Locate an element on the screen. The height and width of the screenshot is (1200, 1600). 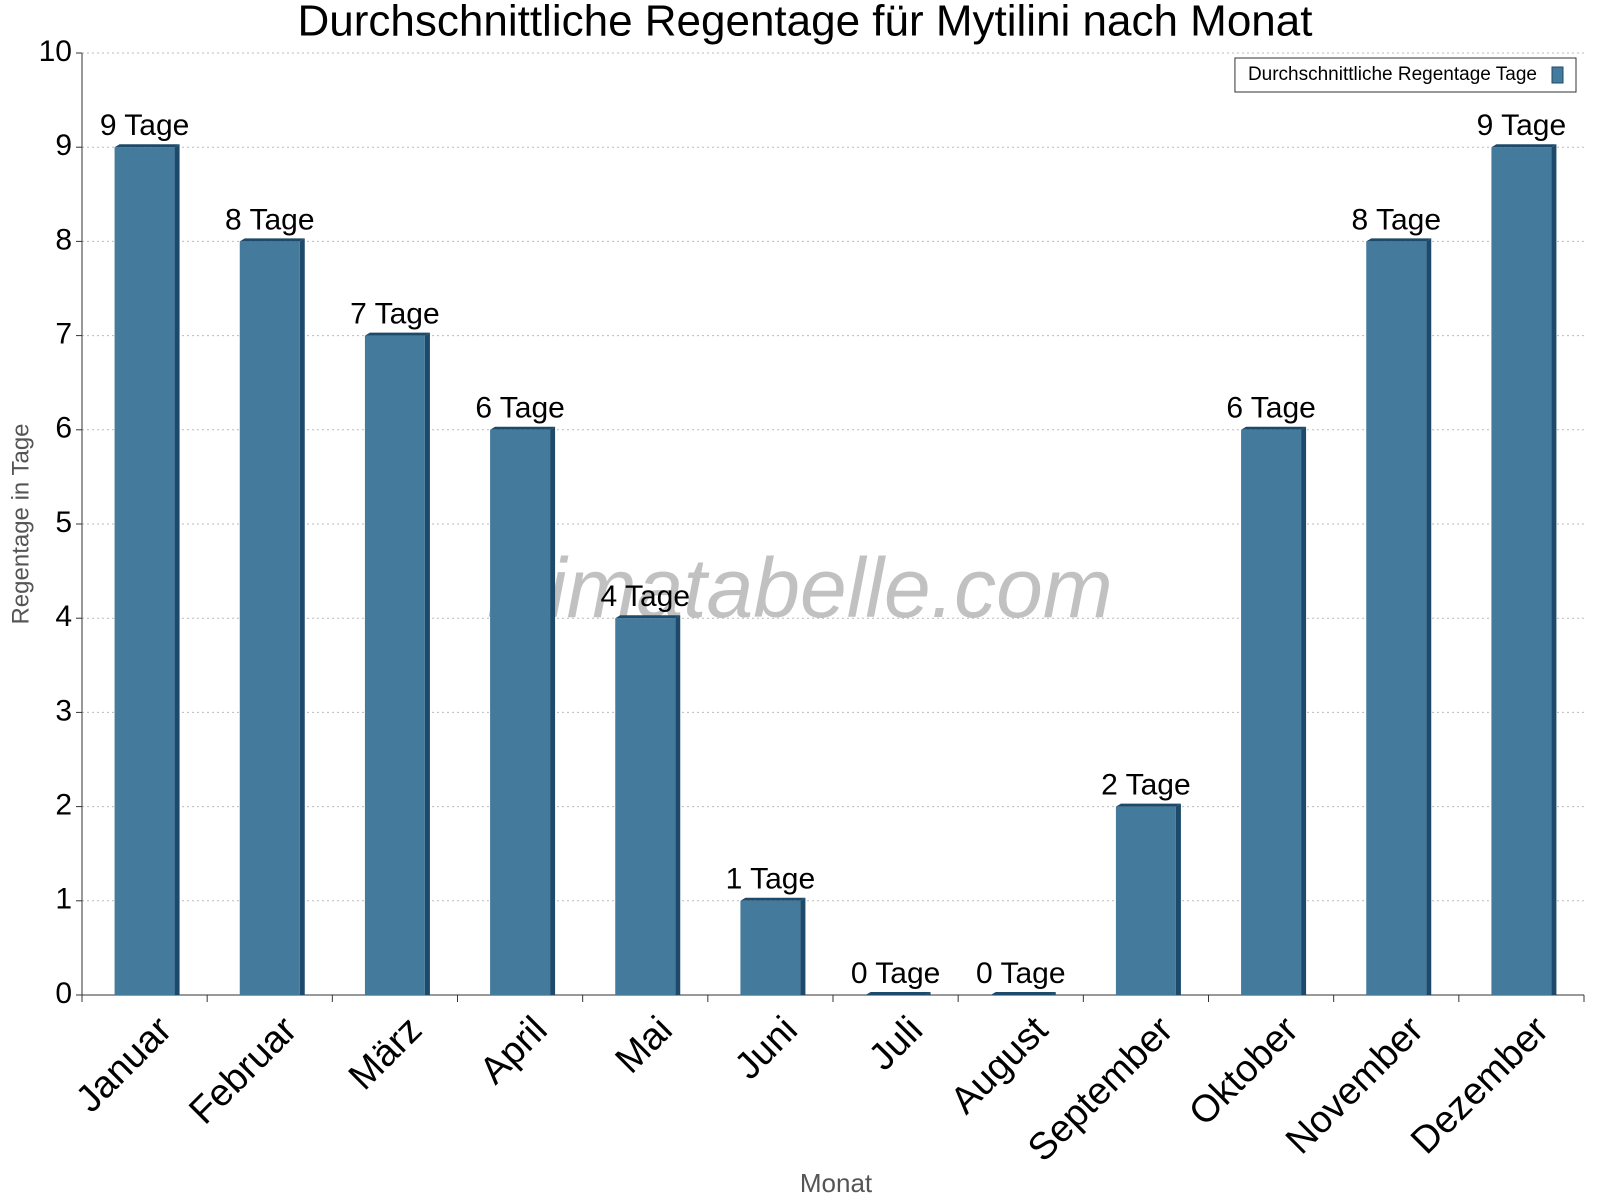
legend: Durchschnittliche Regentage Tage is located at coordinates (1405, 75).